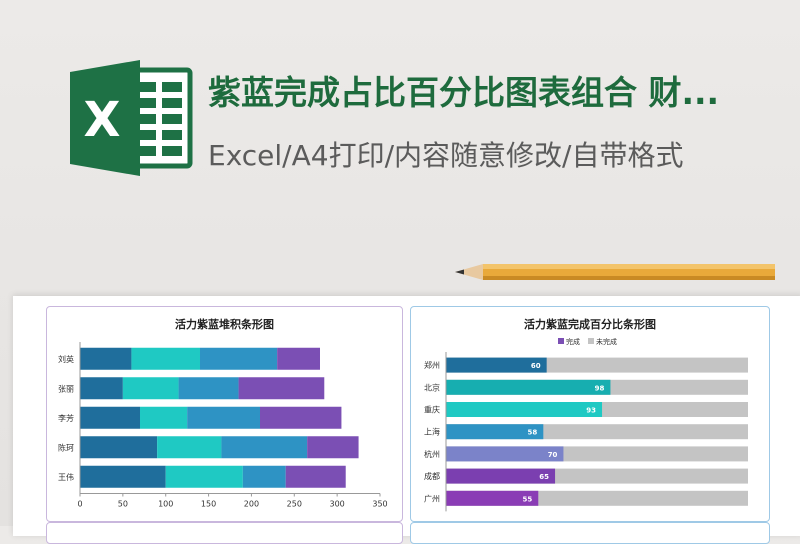  I want to click on x-tick-label: 300, so click(337, 504).